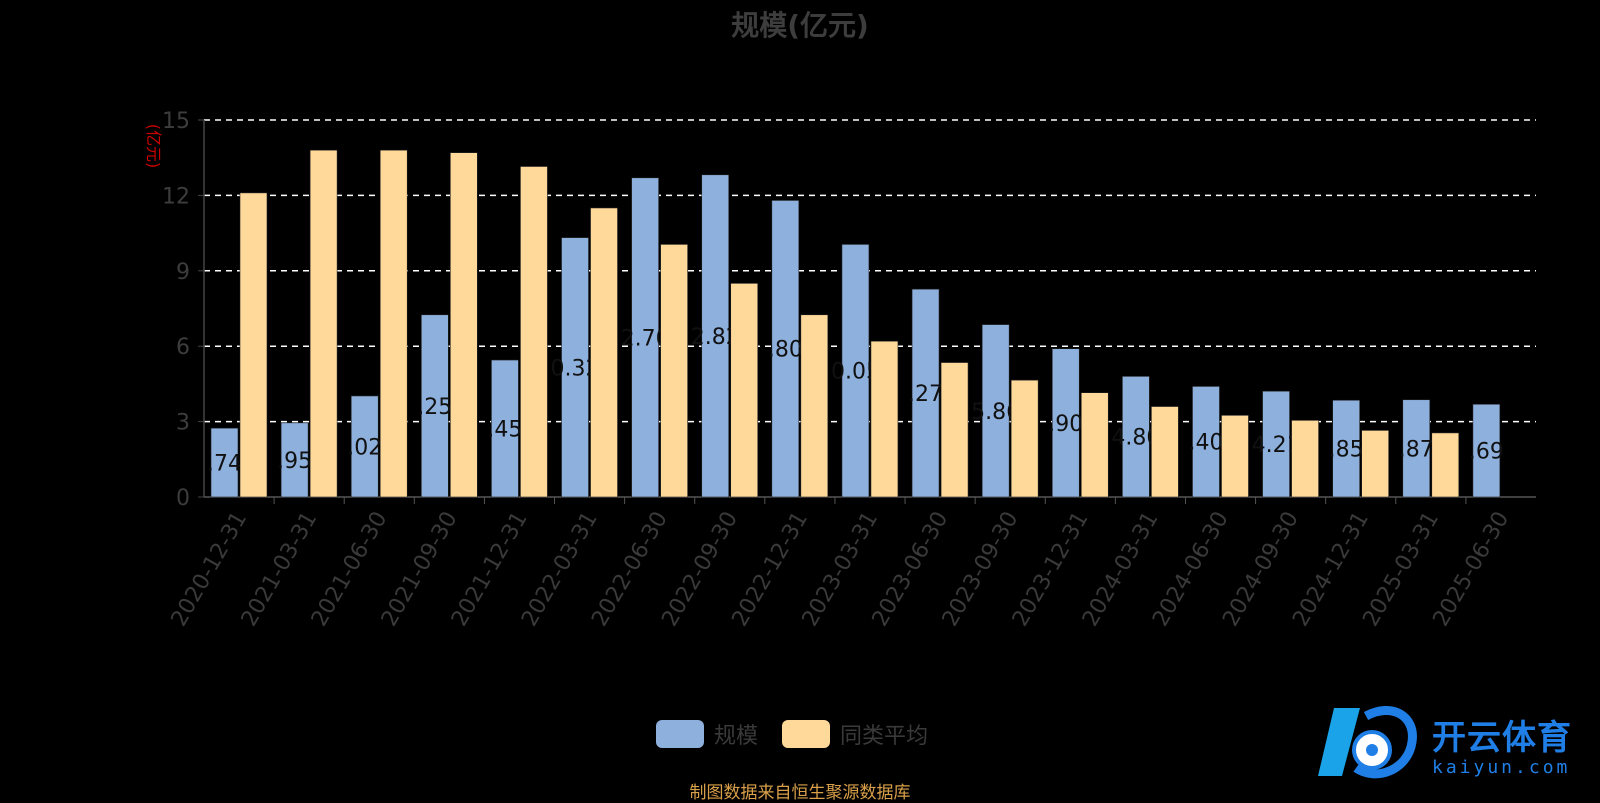 The height and width of the screenshot is (803, 1600). I want to click on bar-data-label: .87, so click(1416, 449).